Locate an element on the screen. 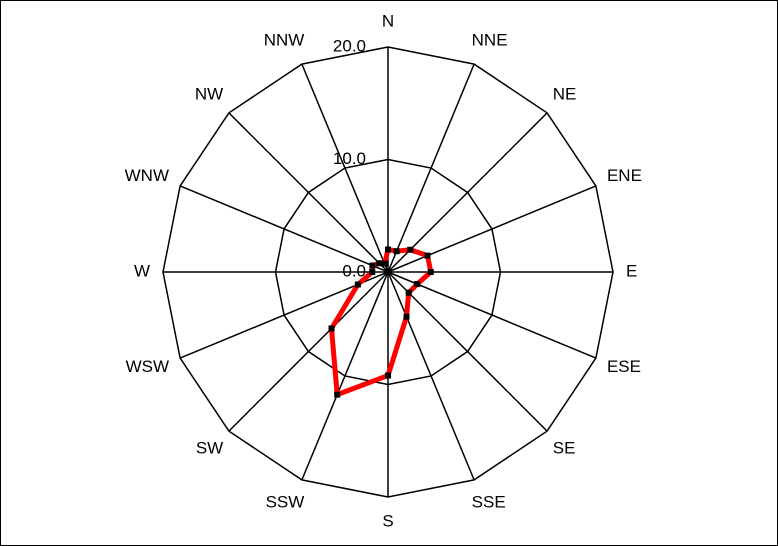  category-label: N is located at coordinates (388, 20).